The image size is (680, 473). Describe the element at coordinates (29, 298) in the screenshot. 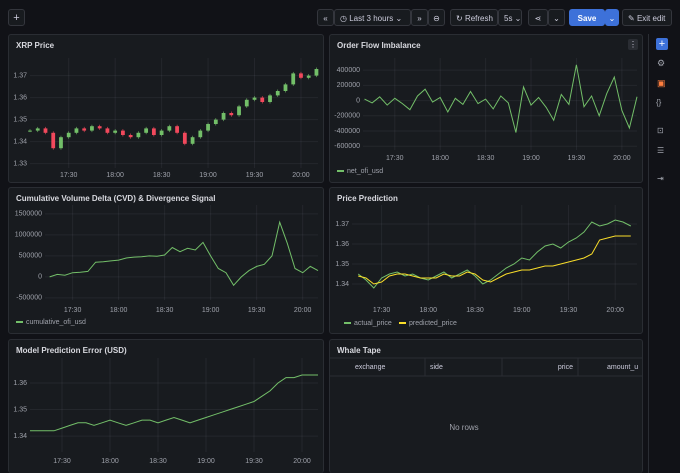

I see `y-tick-label: -500000` at that location.